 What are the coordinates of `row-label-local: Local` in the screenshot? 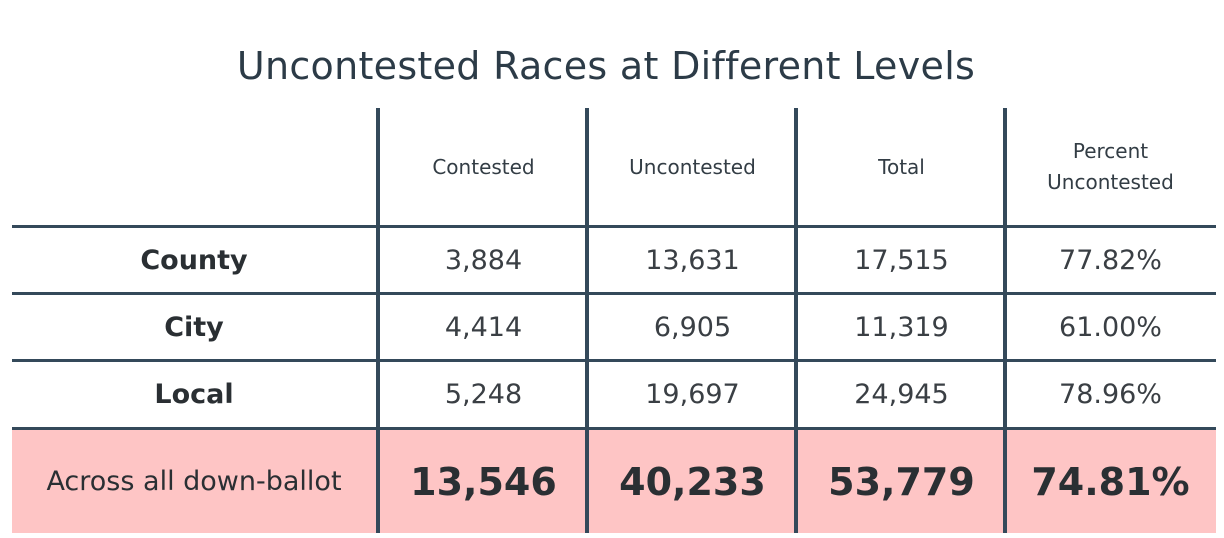 It's located at (194, 394).